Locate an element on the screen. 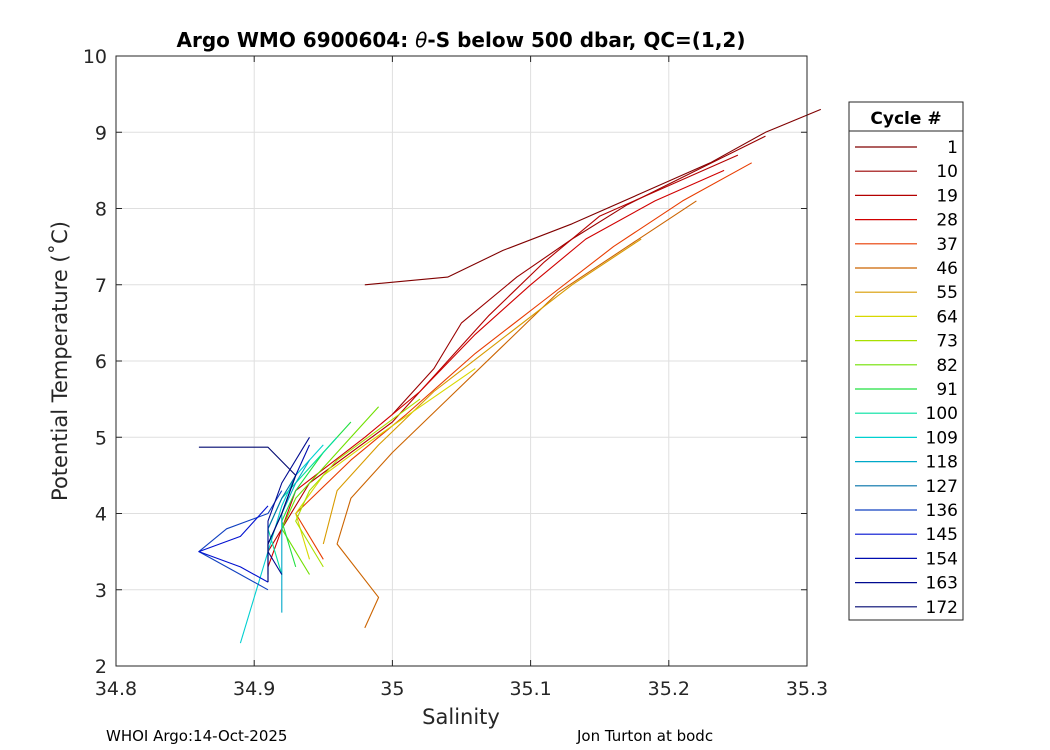  title-prefix: Argo WMO 6900604: is located at coordinates (296, 40).